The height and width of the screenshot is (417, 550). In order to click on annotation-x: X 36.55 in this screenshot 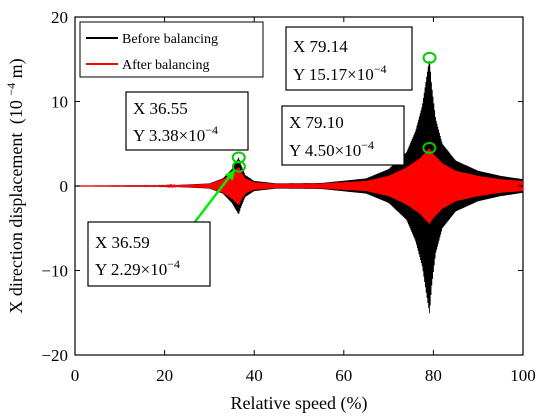, I will do `click(160, 108)`.